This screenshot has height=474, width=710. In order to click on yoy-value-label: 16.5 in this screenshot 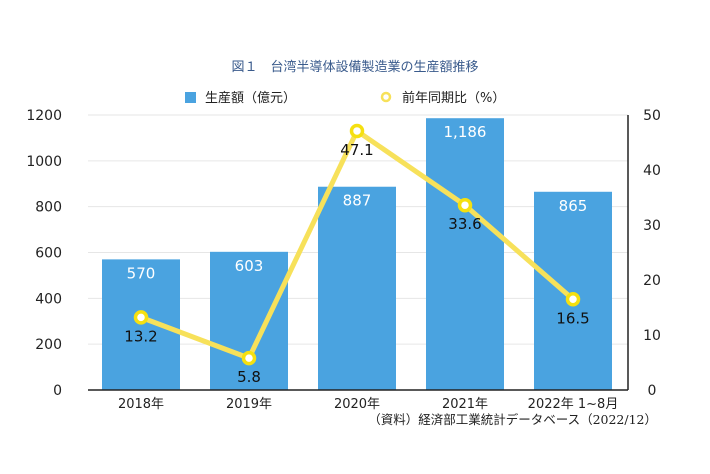, I will do `click(572, 318)`.